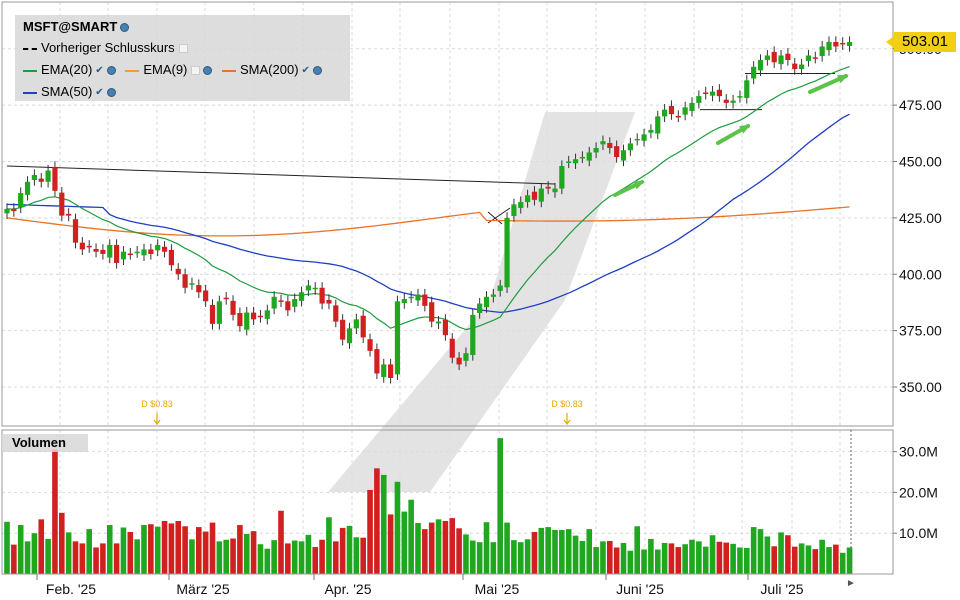 This screenshot has width=960, height=600. I want to click on dashed-line-swatch, so click(30, 48).